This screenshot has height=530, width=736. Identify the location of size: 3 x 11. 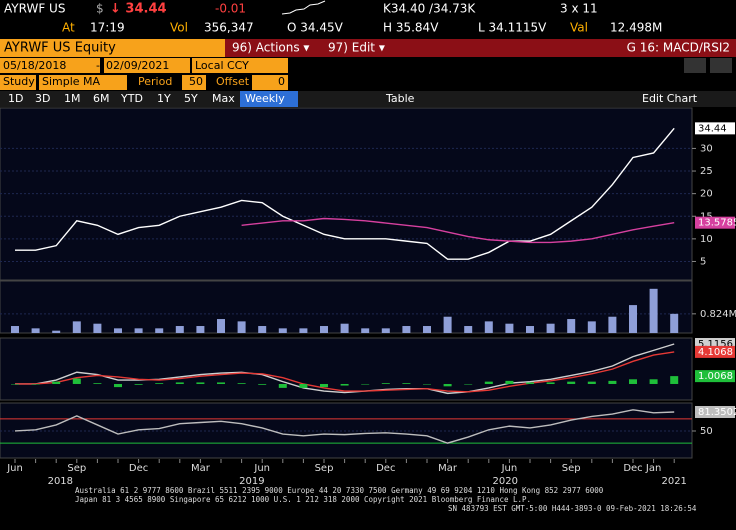
(579, 9).